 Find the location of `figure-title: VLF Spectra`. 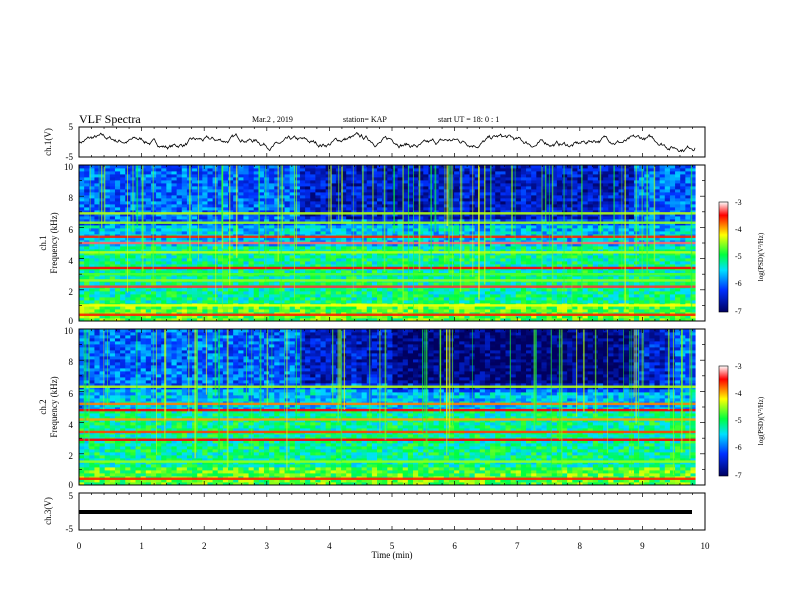

figure-title: VLF Spectra is located at coordinates (110, 119).